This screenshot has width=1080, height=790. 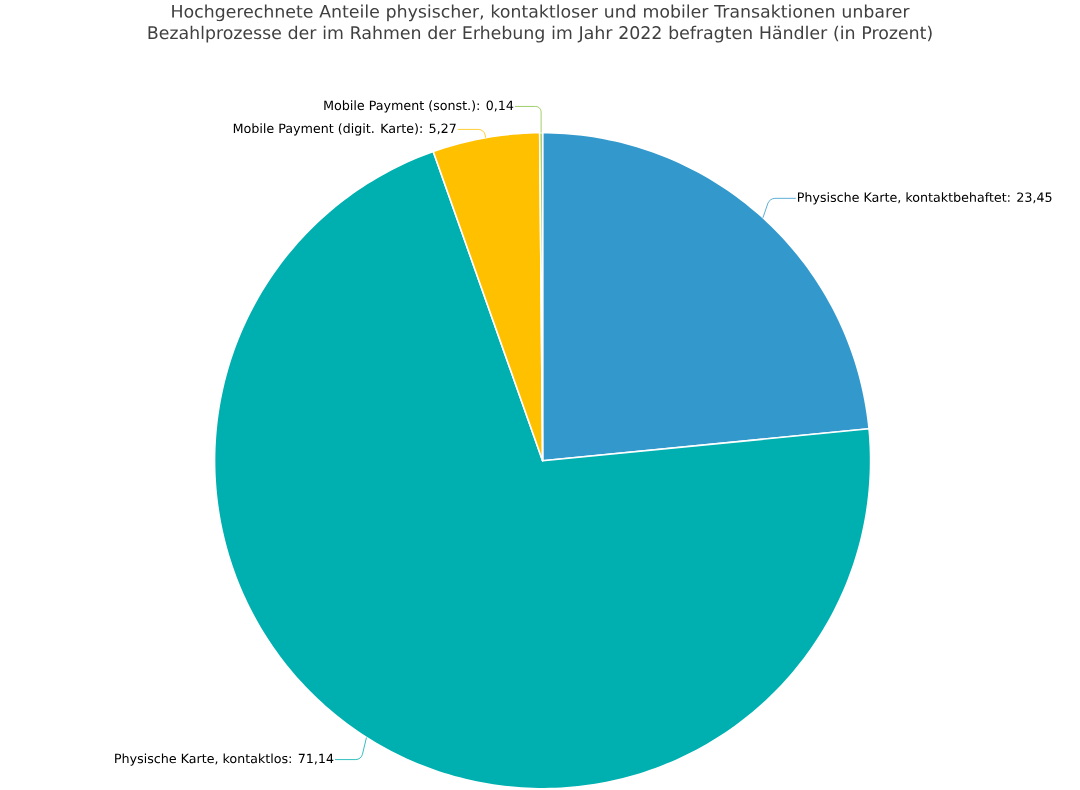 I want to click on slice-label: Mobile Payment (digit. Karte): 5,27, so click(x=344, y=129).